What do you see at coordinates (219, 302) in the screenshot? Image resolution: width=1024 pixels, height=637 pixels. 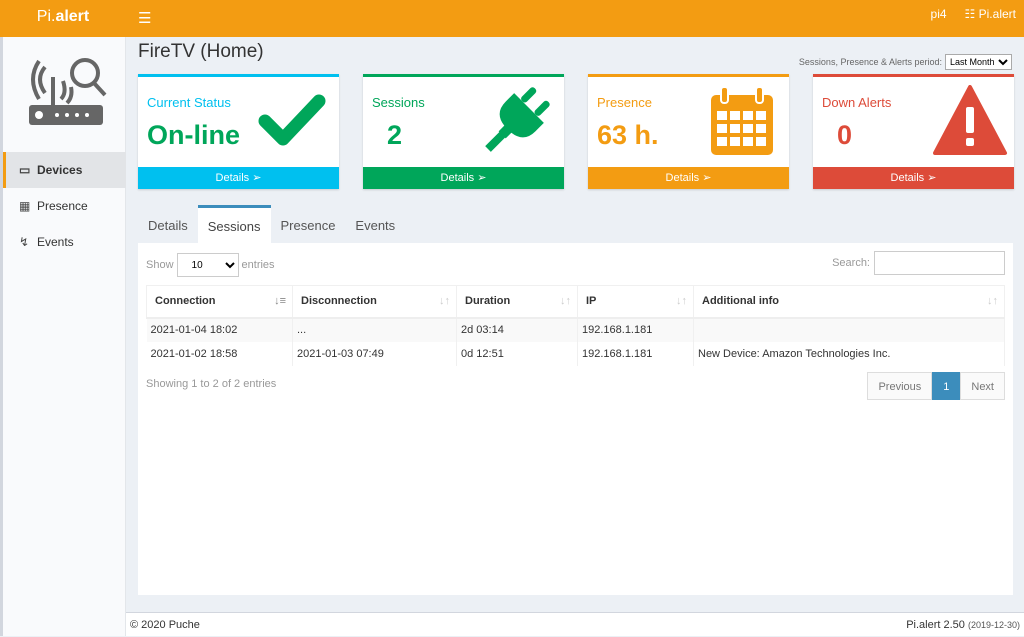 I see `column-header-connection: Connection ↓≡` at bounding box center [219, 302].